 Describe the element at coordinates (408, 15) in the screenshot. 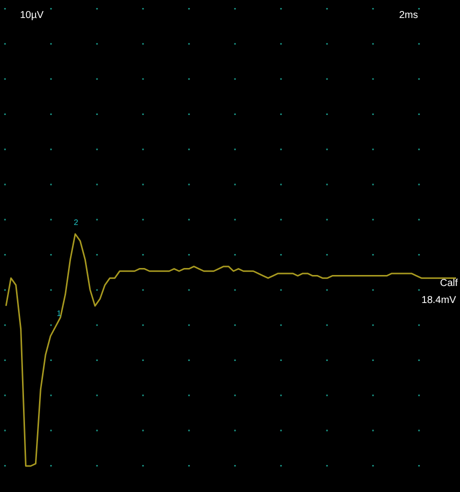

I see `text: 2ms` at that location.